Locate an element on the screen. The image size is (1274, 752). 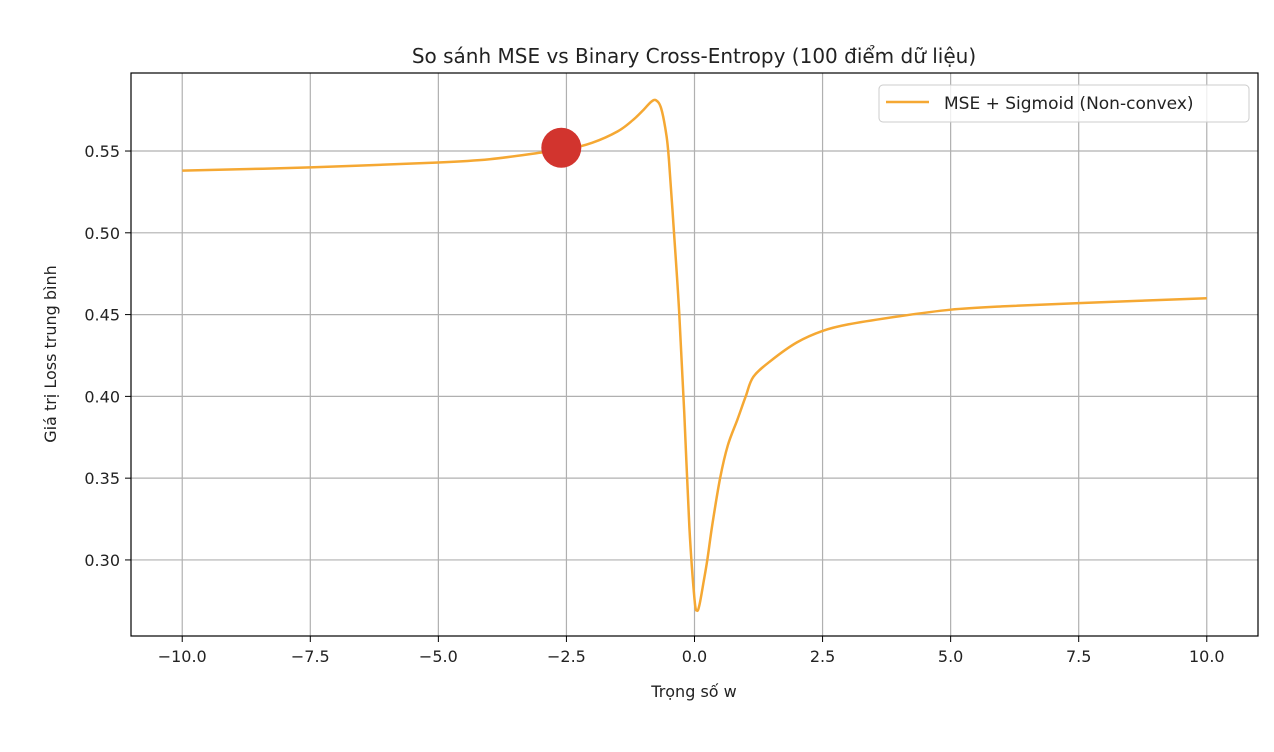
x-tick-label: −7.5 is located at coordinates (310, 656).